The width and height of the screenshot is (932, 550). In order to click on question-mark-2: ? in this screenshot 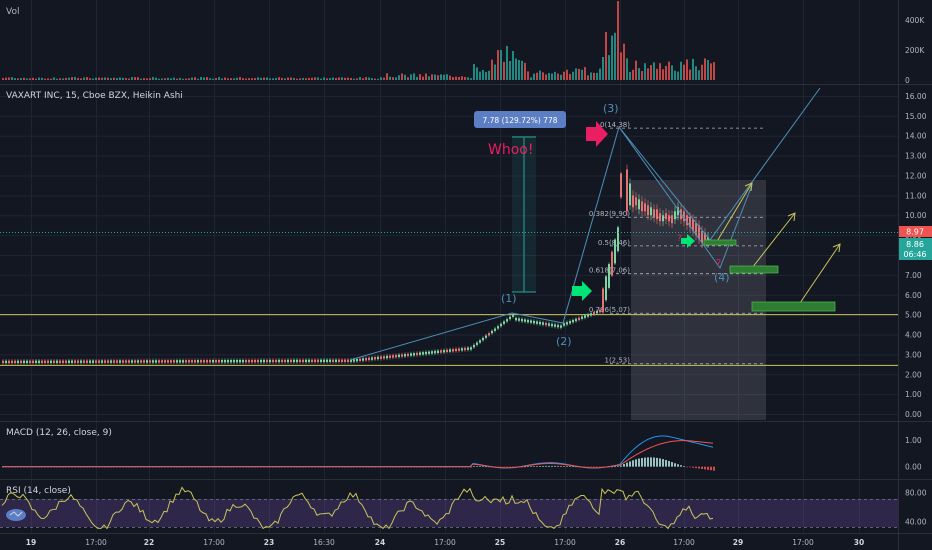, I will do `click(679, 239)`.